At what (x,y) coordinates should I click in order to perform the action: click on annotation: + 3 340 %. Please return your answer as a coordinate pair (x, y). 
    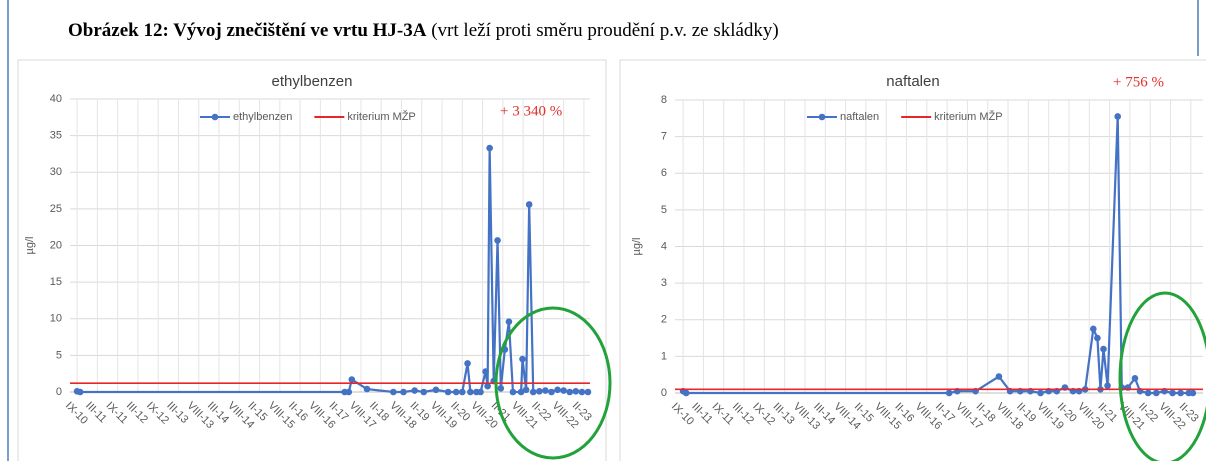
    Looking at the image, I should click on (531, 111).